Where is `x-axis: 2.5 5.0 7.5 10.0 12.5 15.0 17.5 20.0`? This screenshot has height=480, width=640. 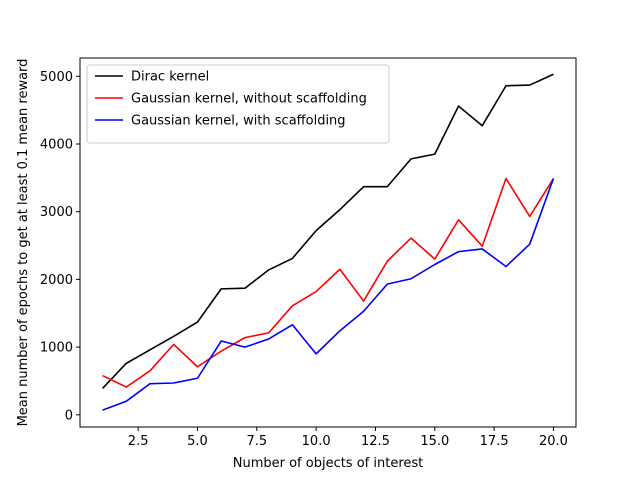 x-axis: 2.5 5.0 7.5 10.0 12.5 15.0 17.5 20.0 is located at coordinates (348, 438).